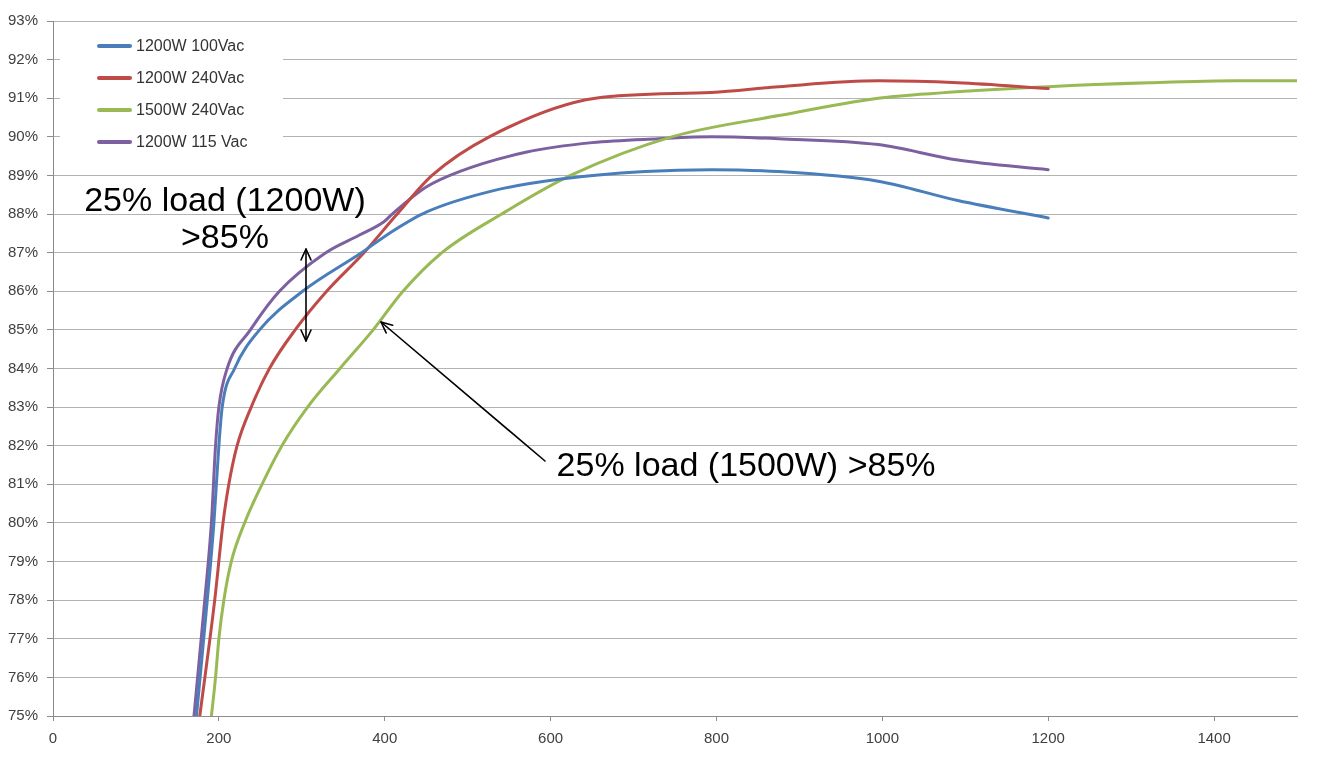 The width and height of the screenshot is (1325, 760). I want to click on y-tick-label: 90%, so click(22, 135).